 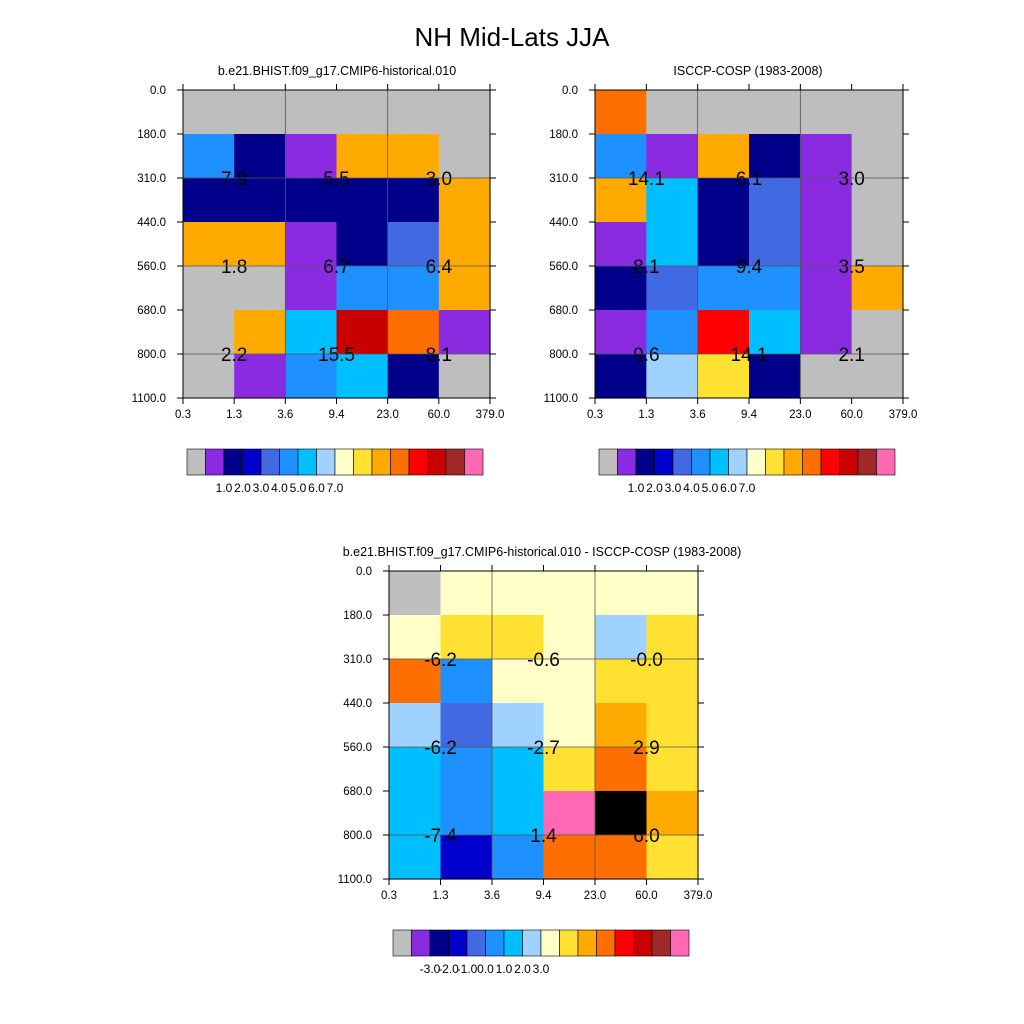 What do you see at coordinates (357, 660) in the screenshot?
I see `y-tick-label: 310.0` at bounding box center [357, 660].